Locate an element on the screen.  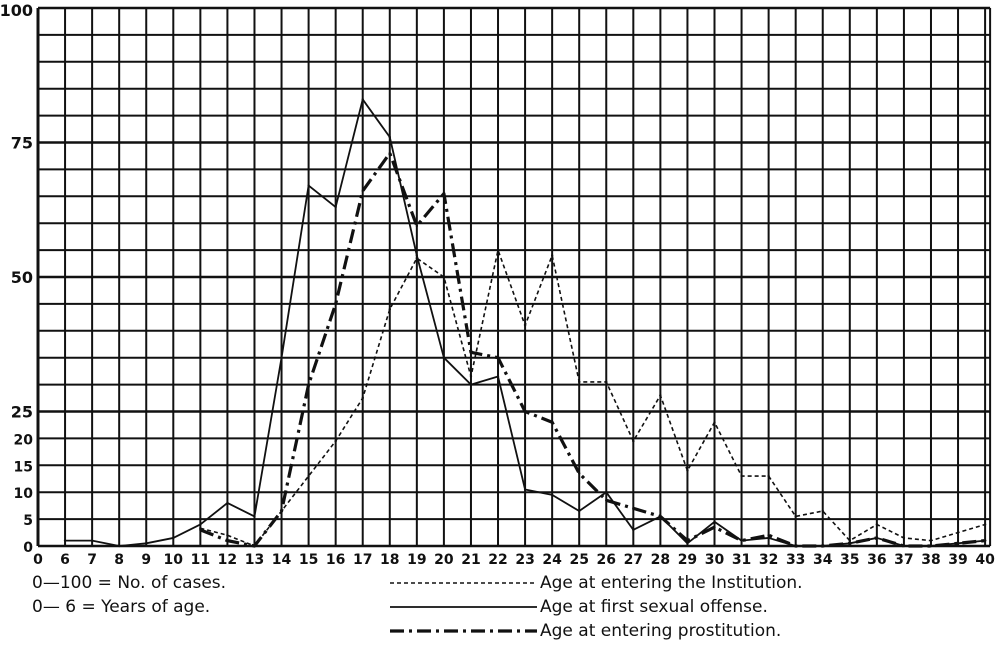
y-tick-label: 0 is located at coordinates (28, 548).